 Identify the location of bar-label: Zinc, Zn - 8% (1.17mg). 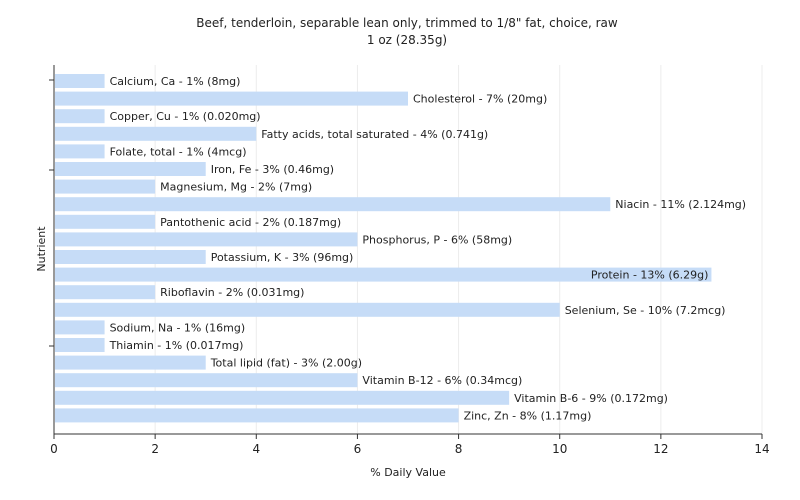
(528, 415).